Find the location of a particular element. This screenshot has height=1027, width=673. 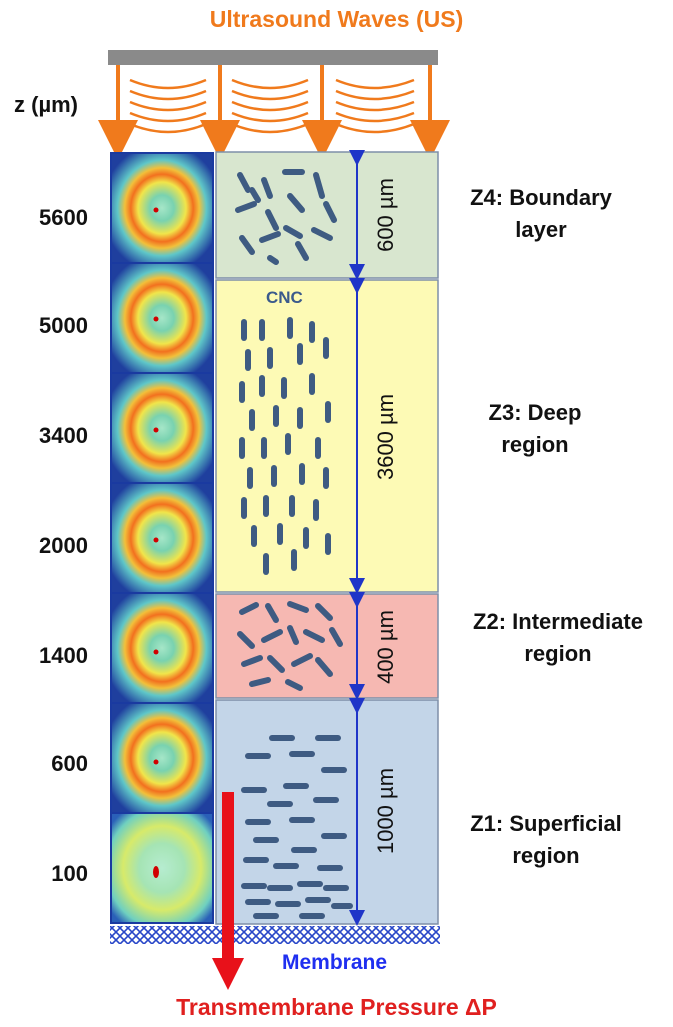

region-z1-label: Z1: Superficial region is located at coordinates (546, 839).